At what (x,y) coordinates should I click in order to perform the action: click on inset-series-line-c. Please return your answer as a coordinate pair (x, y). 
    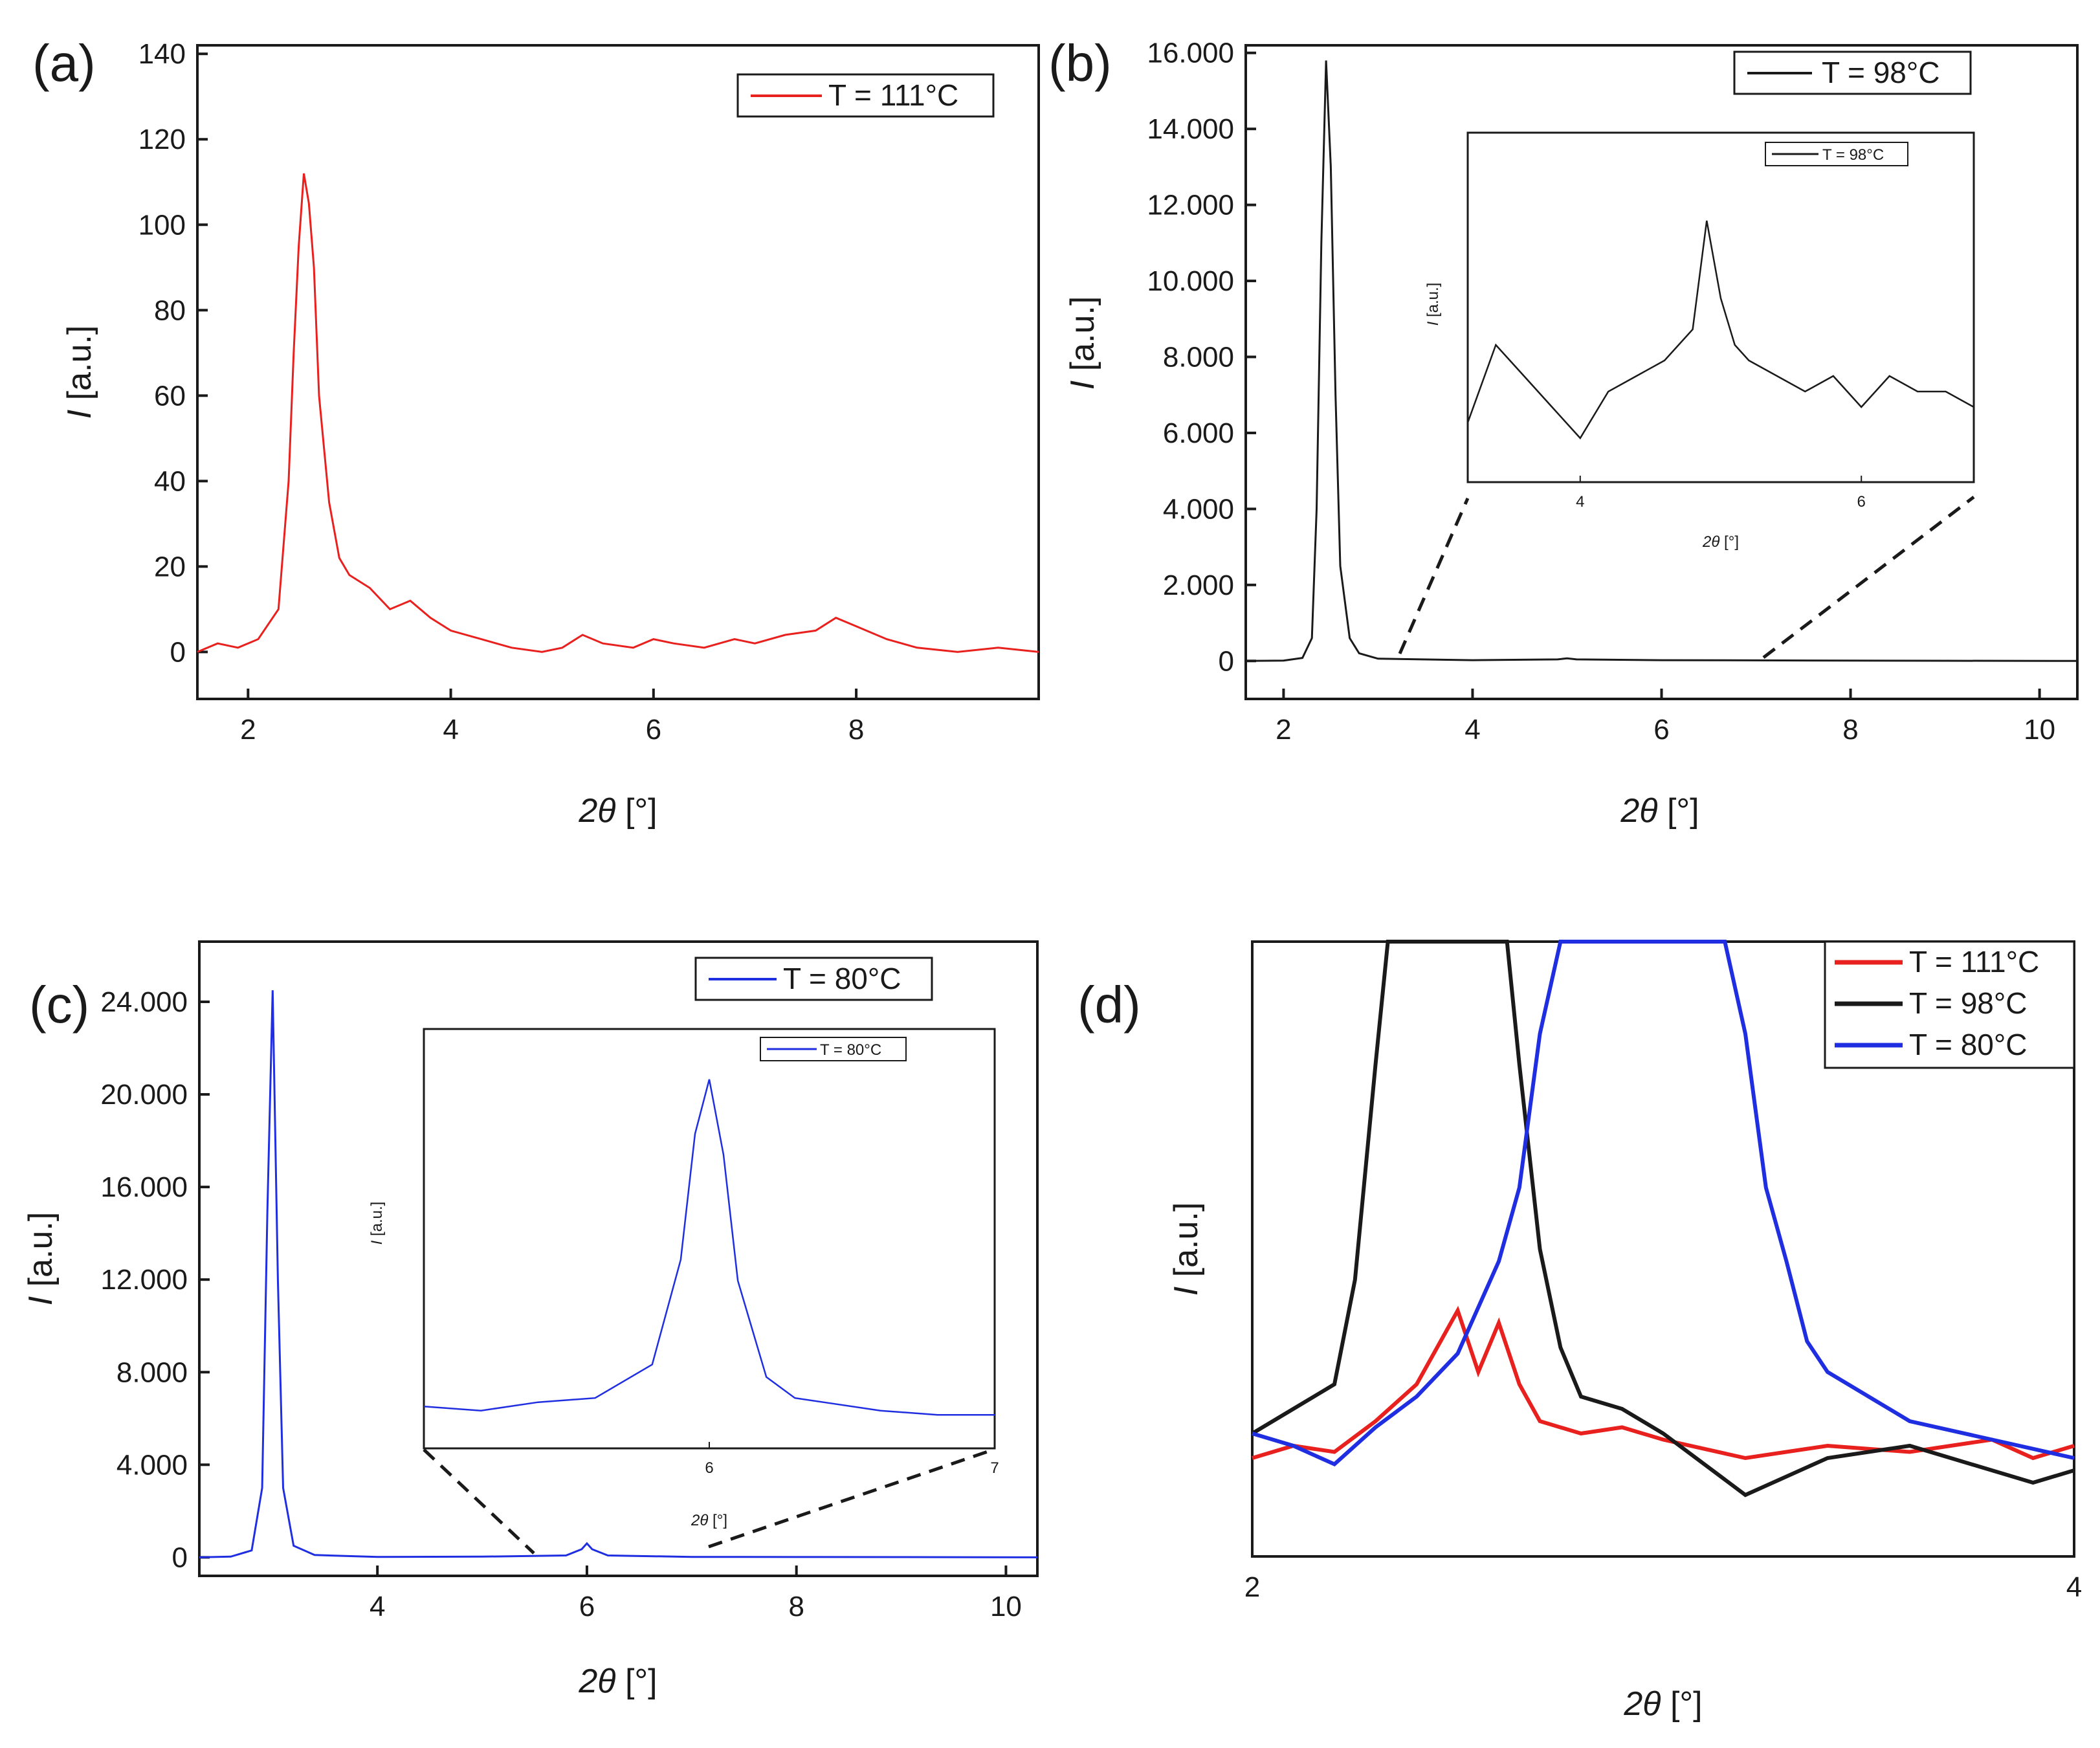
    Looking at the image, I should click on (709, 1248).